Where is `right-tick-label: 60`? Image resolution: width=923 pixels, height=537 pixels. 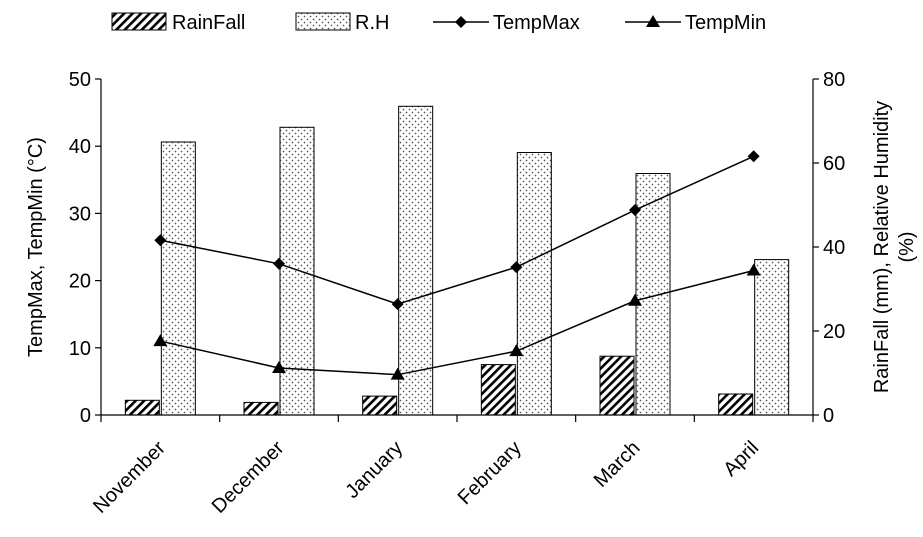
right-tick-label: 60 is located at coordinates (834, 164).